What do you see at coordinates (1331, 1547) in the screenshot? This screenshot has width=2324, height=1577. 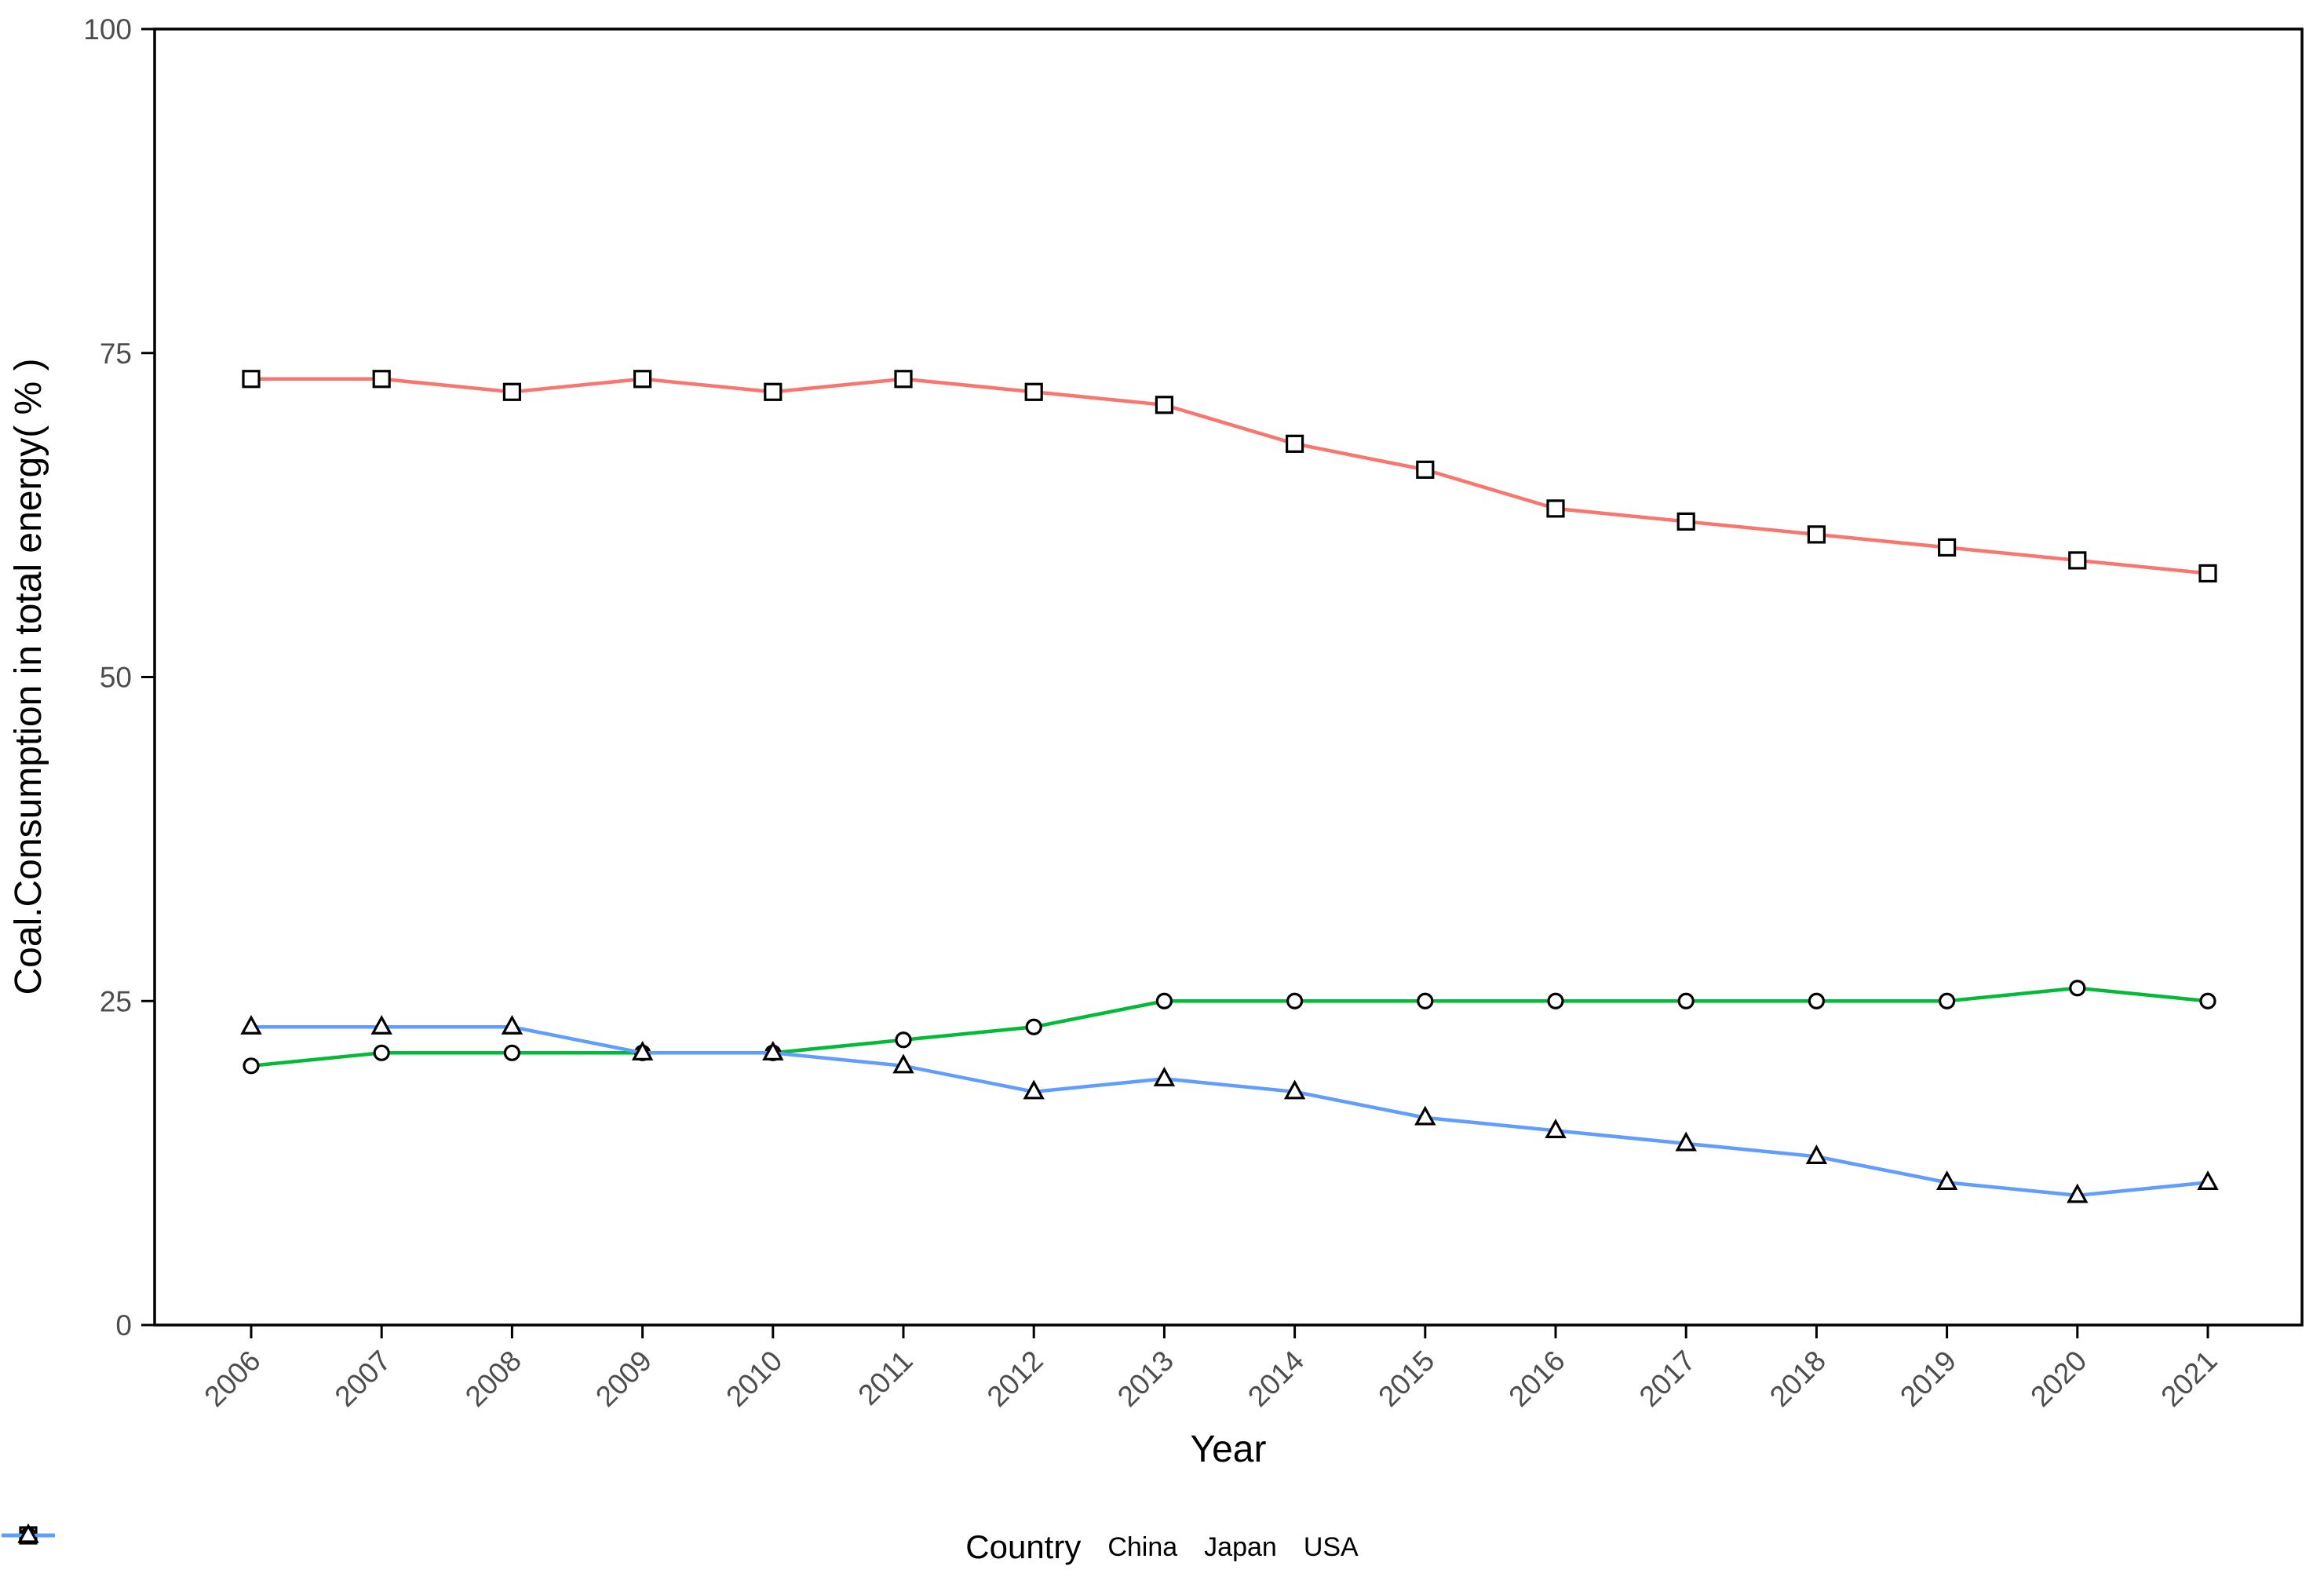 I see `legend-item-label: USA` at bounding box center [1331, 1547].